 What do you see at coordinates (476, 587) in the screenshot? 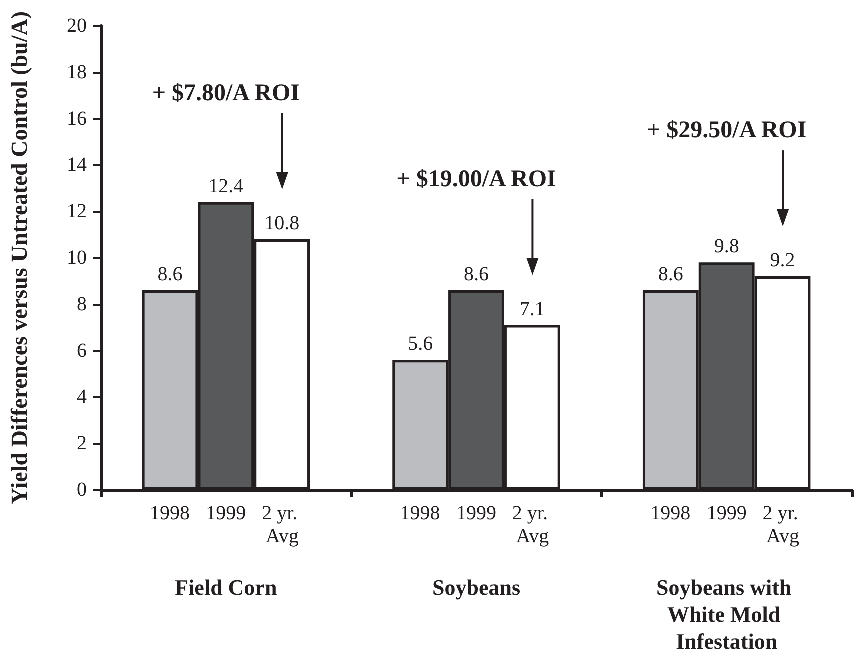
I see `x-tick-label: Soybeans` at bounding box center [476, 587].